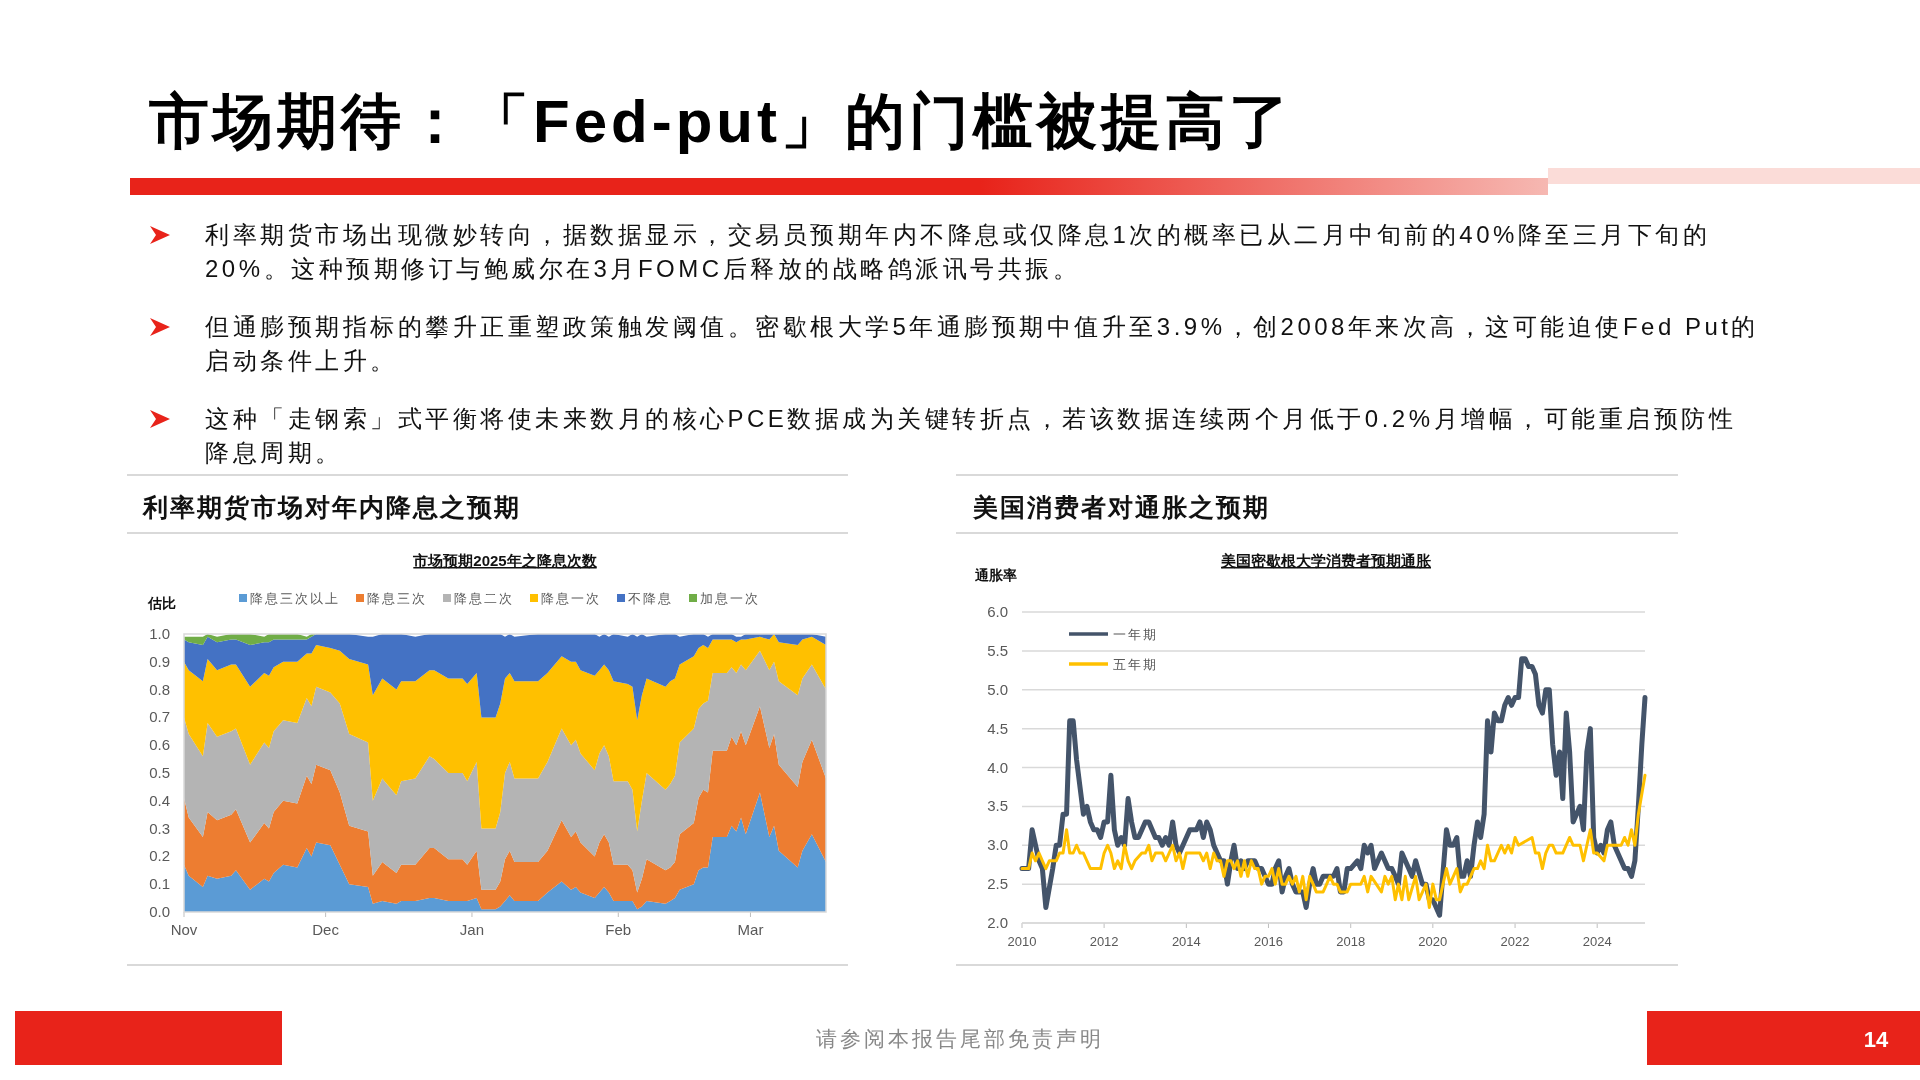  Describe the element at coordinates (1022, 941) in the screenshot. I see `x-tick-label: 2010` at that location.